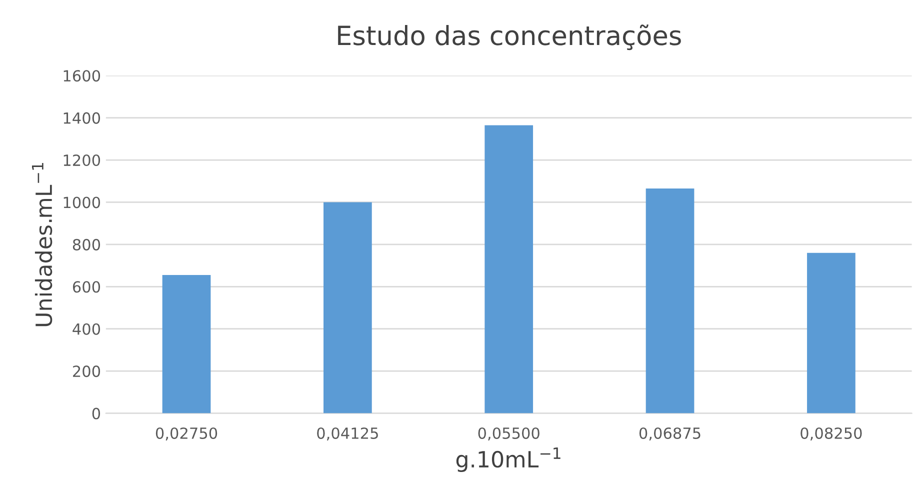 The height and width of the screenshot is (504, 921). I want to click on x-tick-label: 0,06875, so click(669, 434).